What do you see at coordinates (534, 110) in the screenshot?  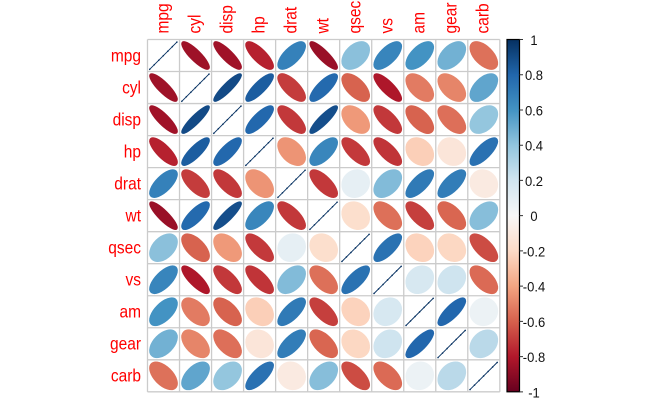 I see `svg-text: 0.6` at bounding box center [534, 110].